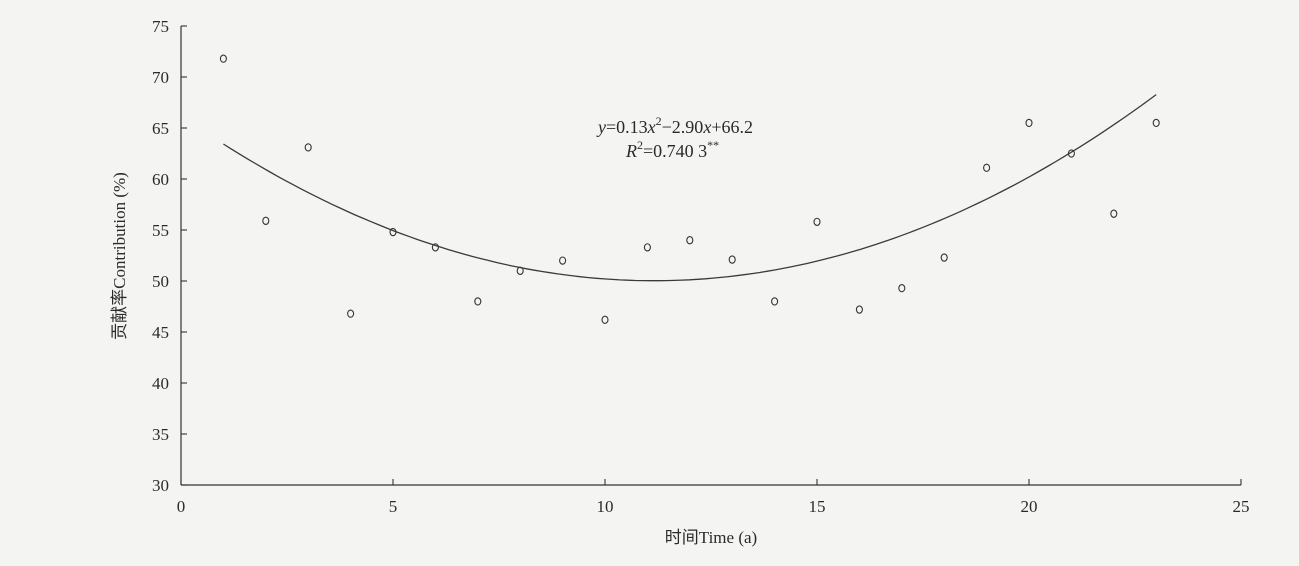 The height and width of the screenshot is (566, 1299). I want to click on eq-coef-c: +66.2, so click(732, 127).